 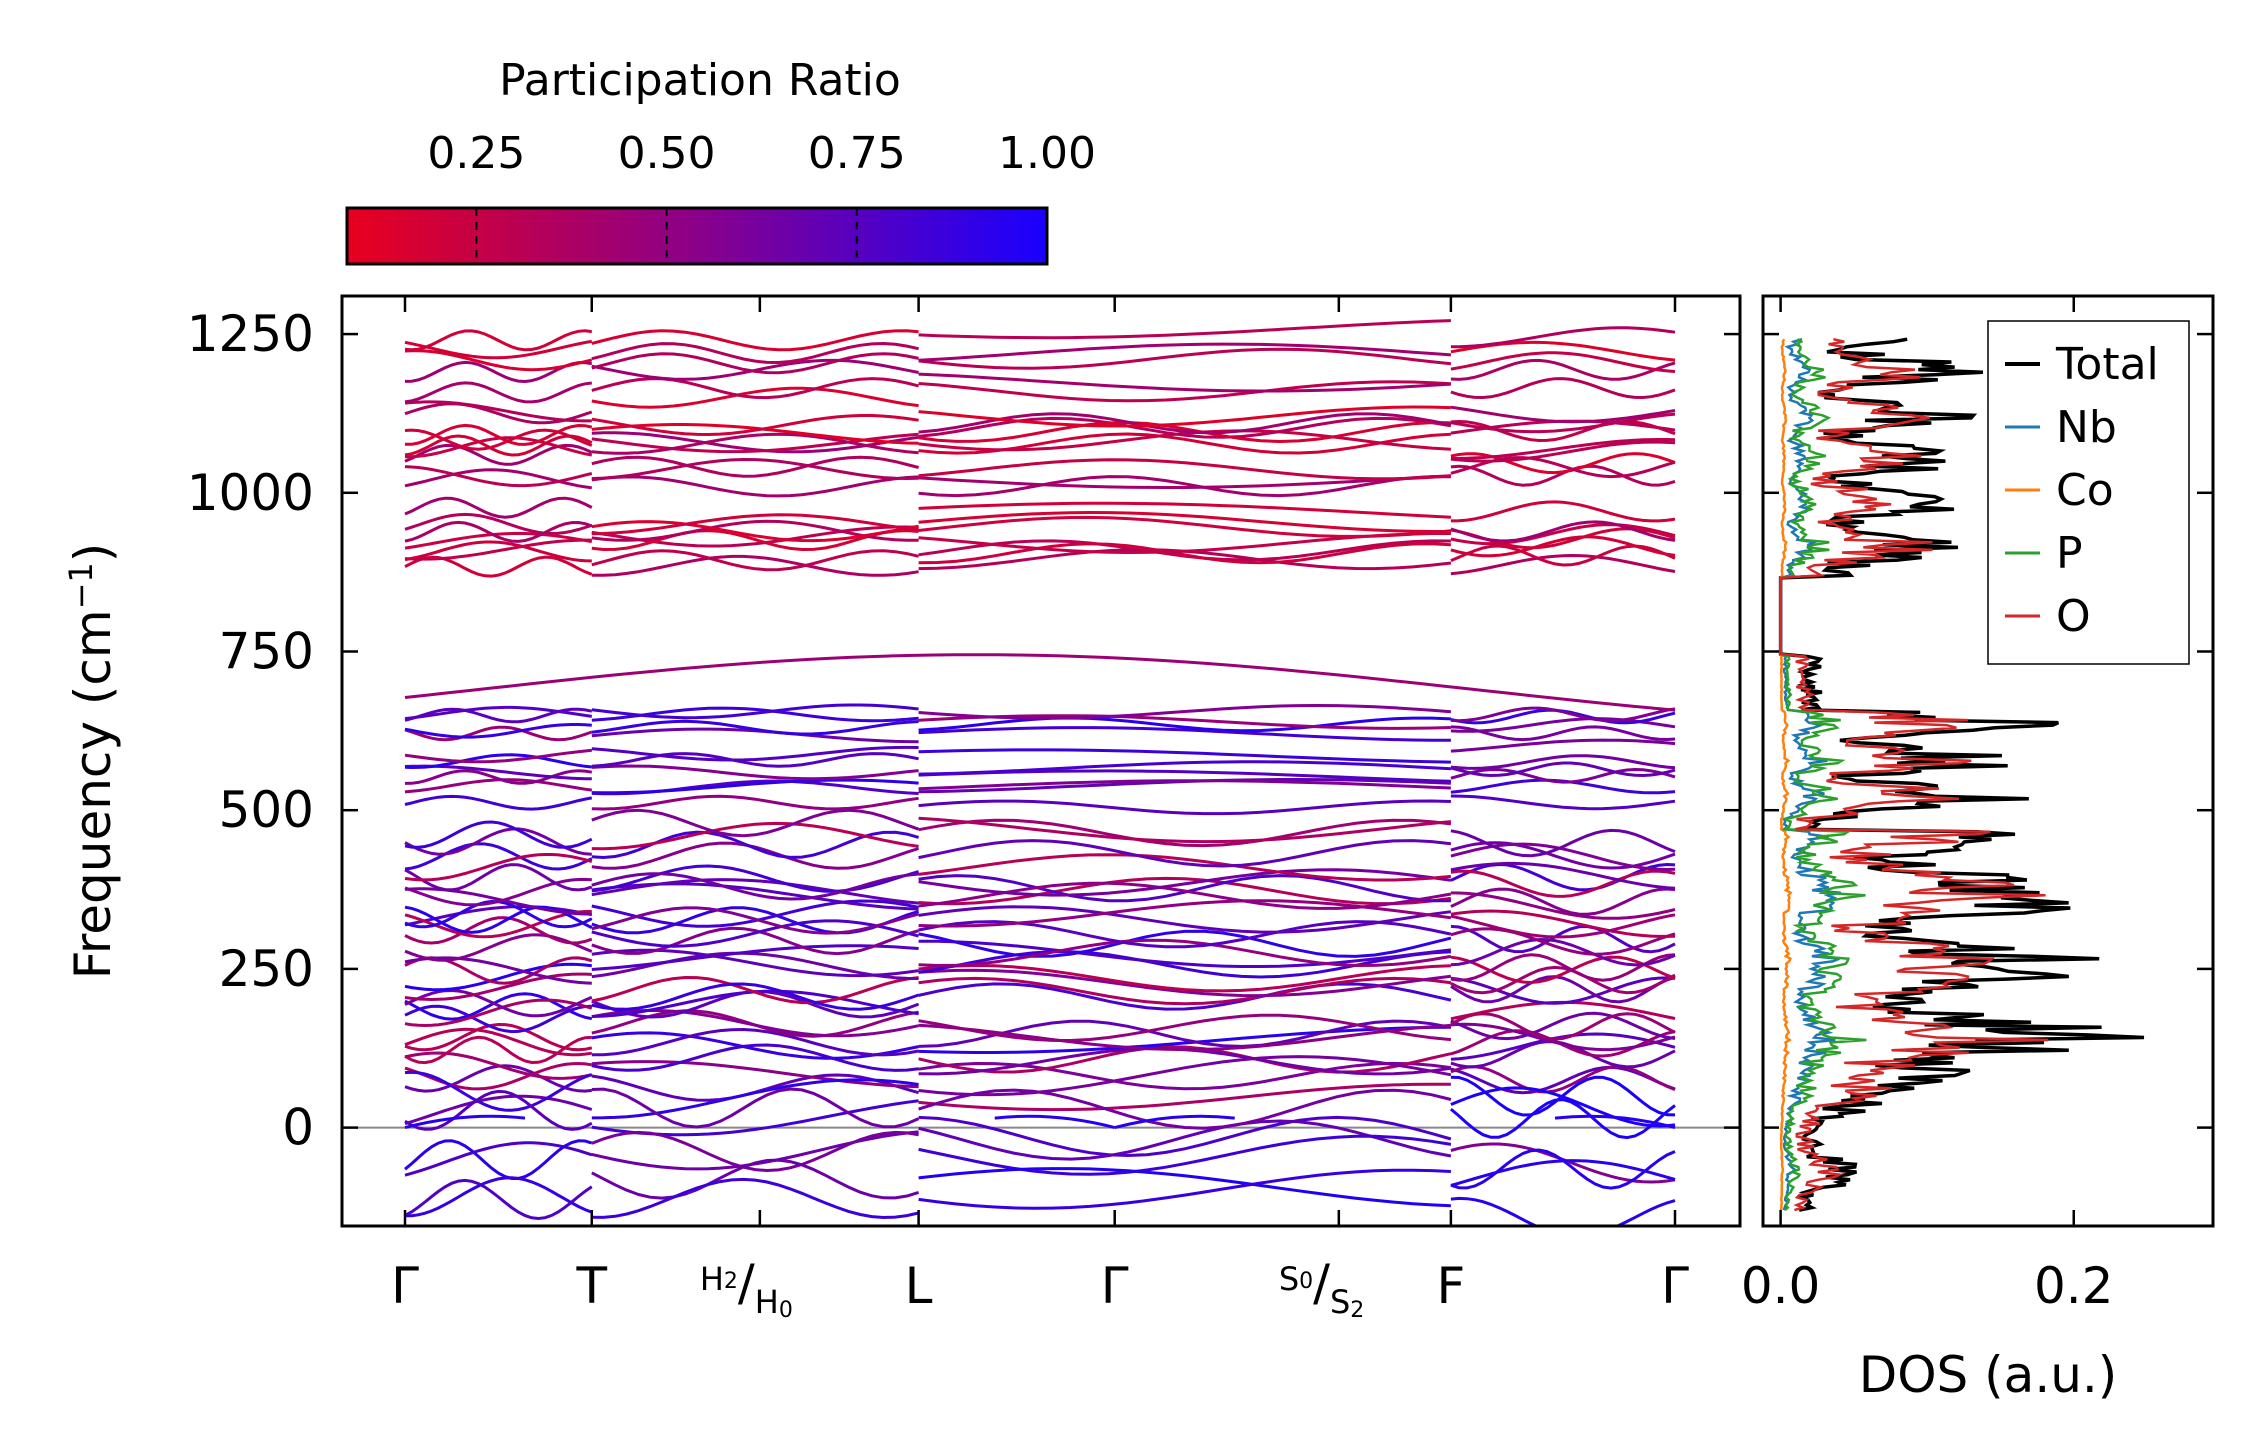 I want to click on legend-label-total: Total, so click(x=2107, y=364).